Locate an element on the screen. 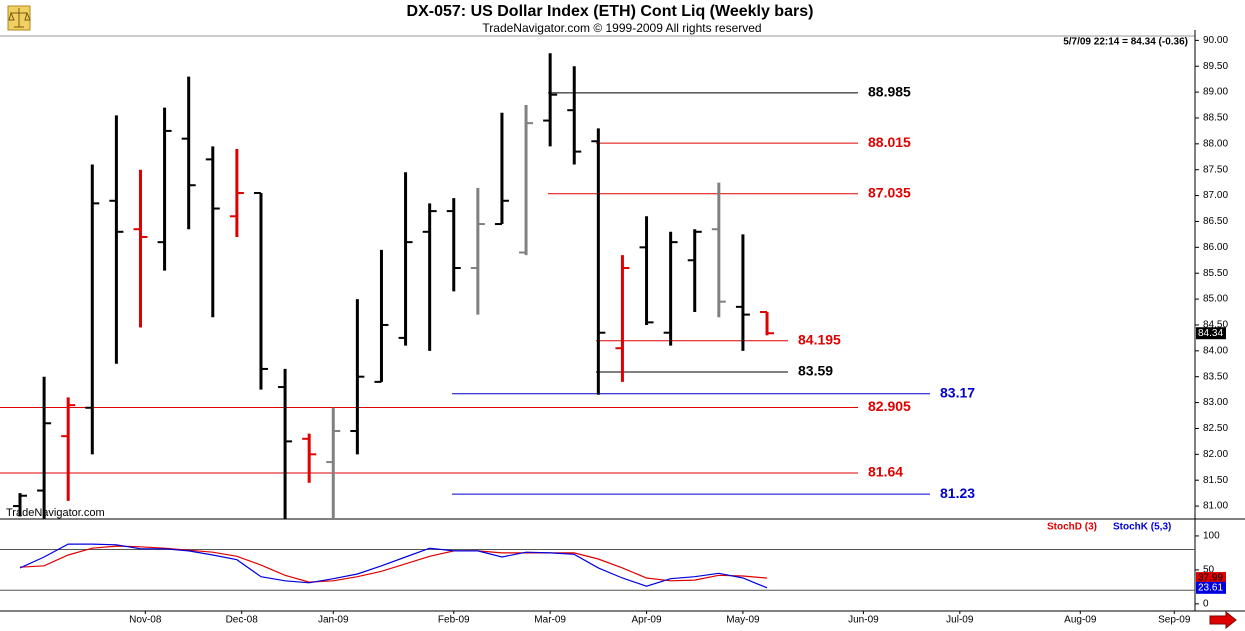 This screenshot has width=1245, height=631. y-tick-label: 86.50 is located at coordinates (1215, 221).